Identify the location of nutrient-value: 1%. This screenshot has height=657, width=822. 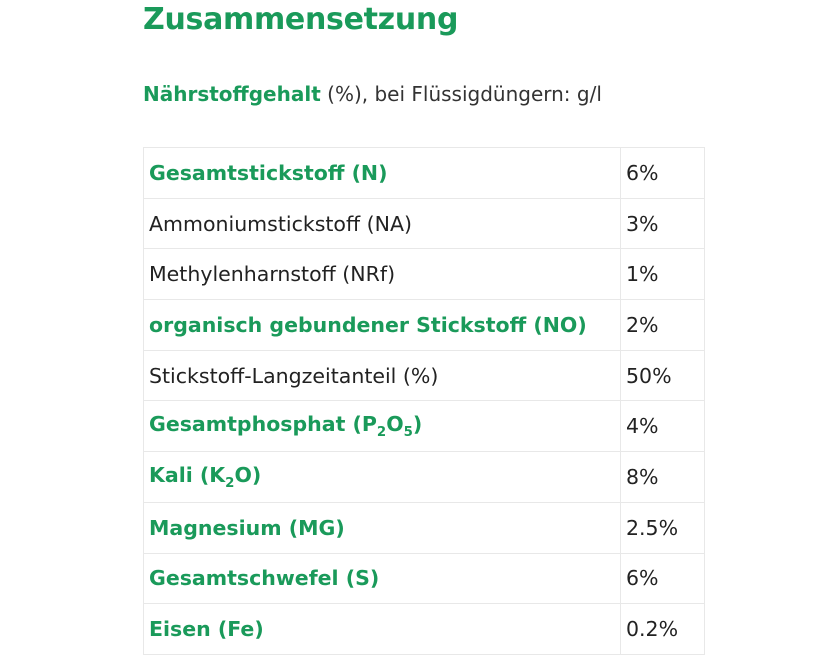
(662, 274).